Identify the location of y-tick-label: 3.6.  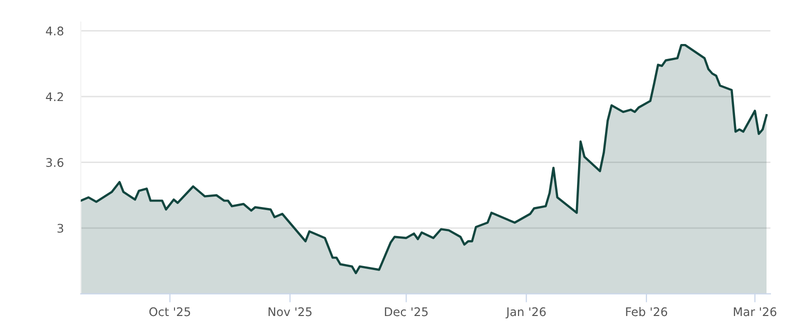
(55, 162).